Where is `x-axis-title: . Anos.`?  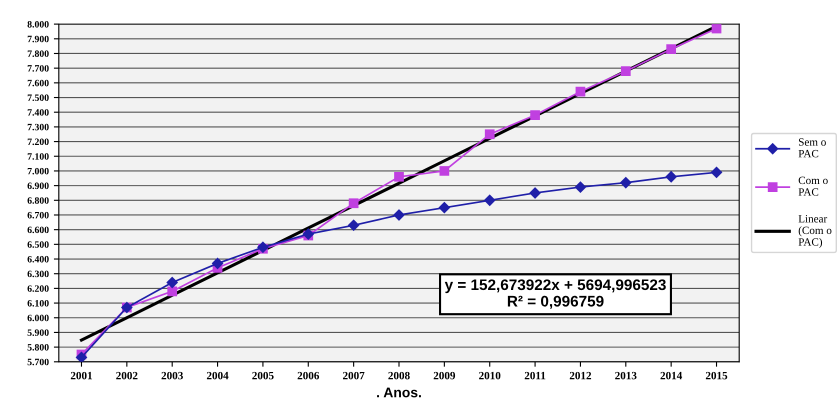
x-axis-title: . Anos. is located at coordinates (399, 393).